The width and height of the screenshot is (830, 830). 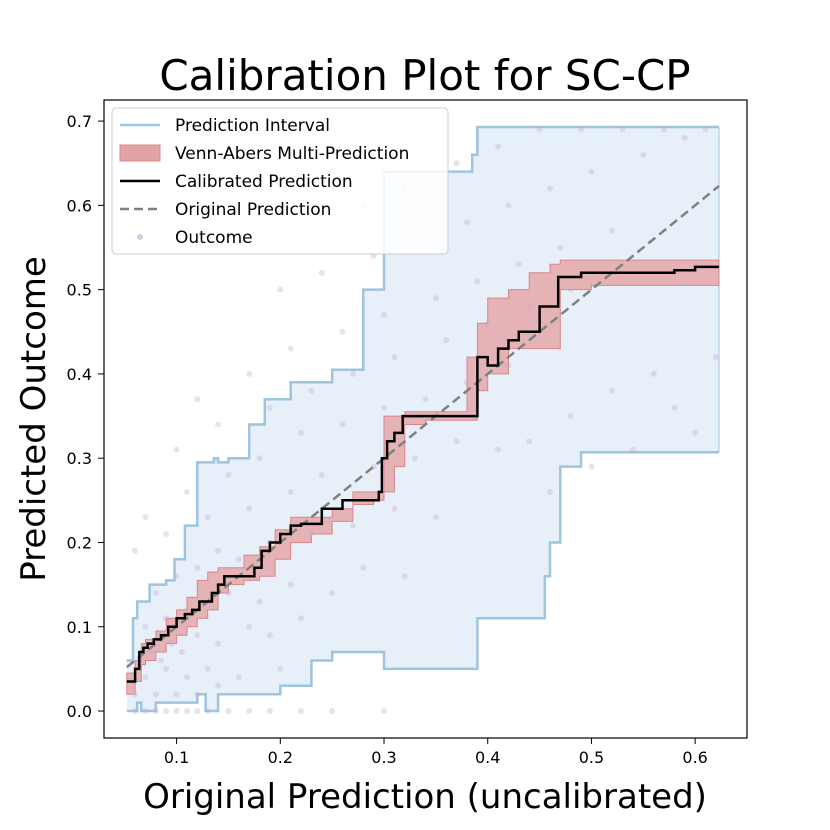 I want to click on y-axis-label: Predicted Outcome, so click(x=34, y=419).